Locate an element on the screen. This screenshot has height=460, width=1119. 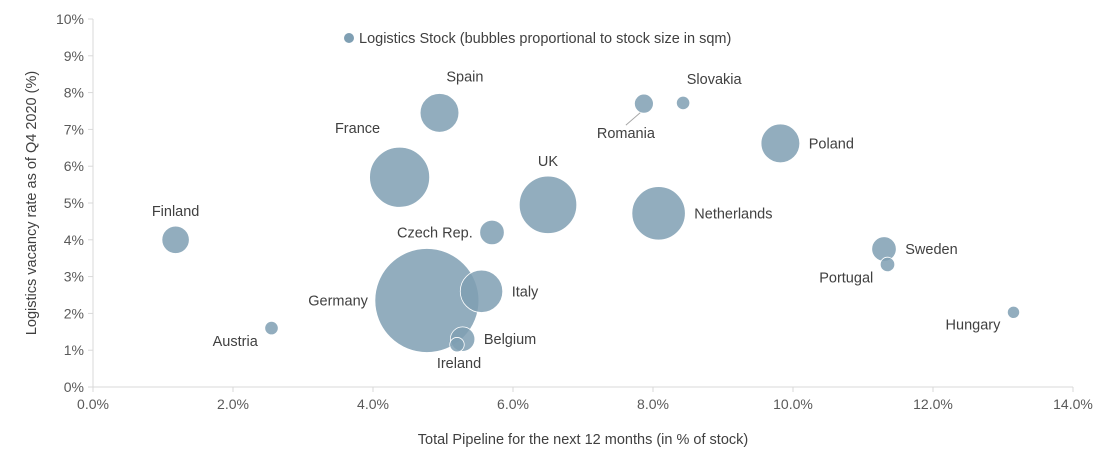
y-tick-label: 0% is located at coordinates (74, 387).